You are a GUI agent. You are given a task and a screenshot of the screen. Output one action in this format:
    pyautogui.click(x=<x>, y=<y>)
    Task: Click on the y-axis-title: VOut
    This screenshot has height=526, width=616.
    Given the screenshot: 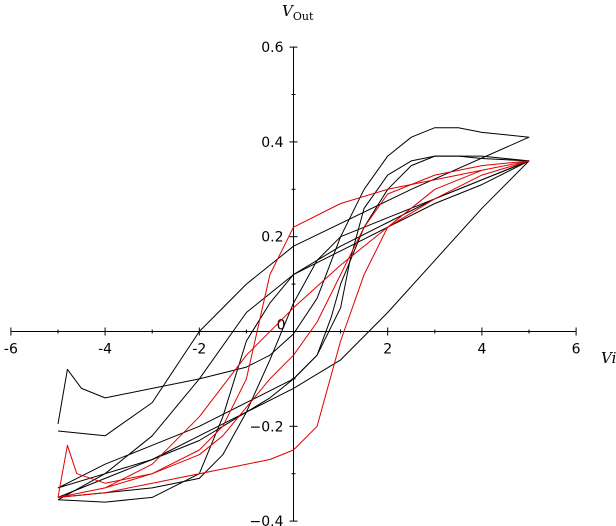 What is the action you would take?
    pyautogui.click(x=298, y=12)
    